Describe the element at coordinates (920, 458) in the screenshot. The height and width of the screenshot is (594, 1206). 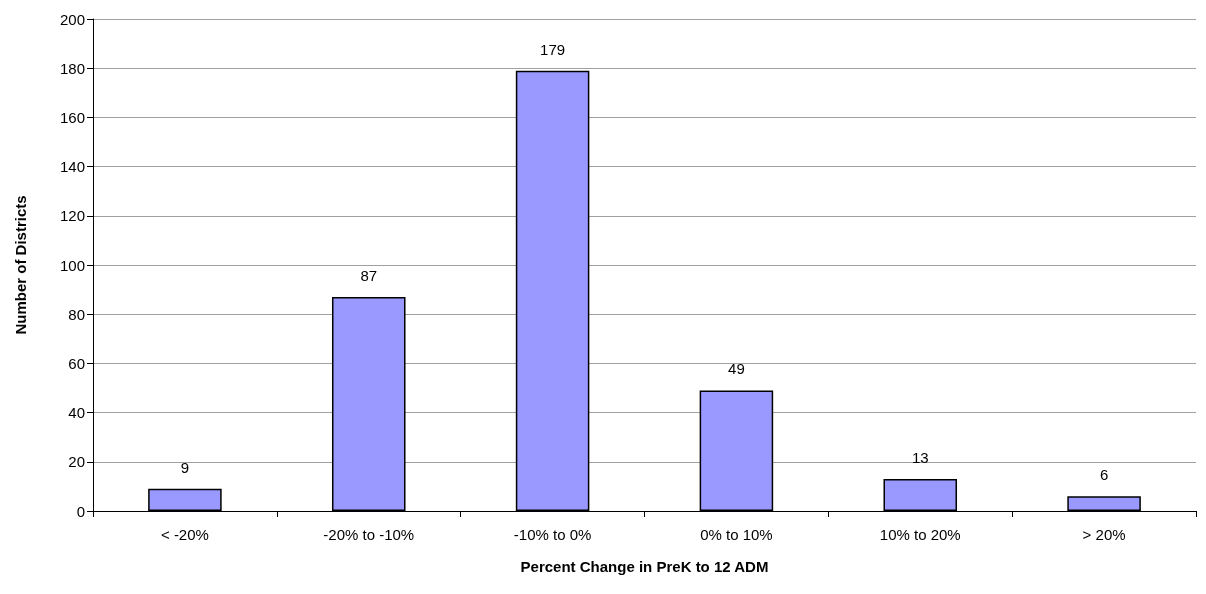
I see `data-label: 13` at that location.